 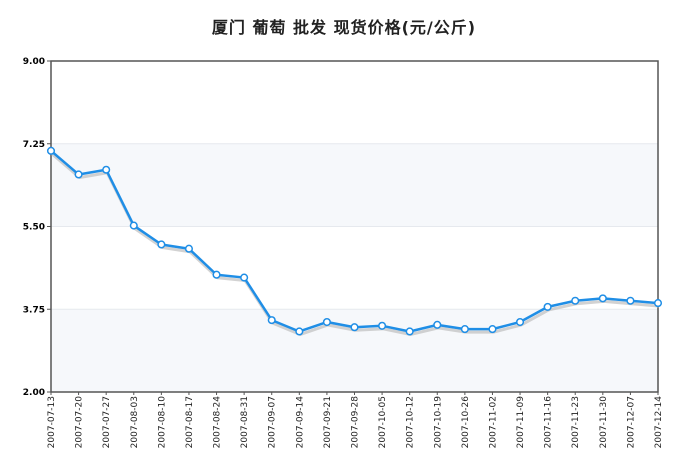 I want to click on x-tick-label: 2007-08-31, so click(x=245, y=422).